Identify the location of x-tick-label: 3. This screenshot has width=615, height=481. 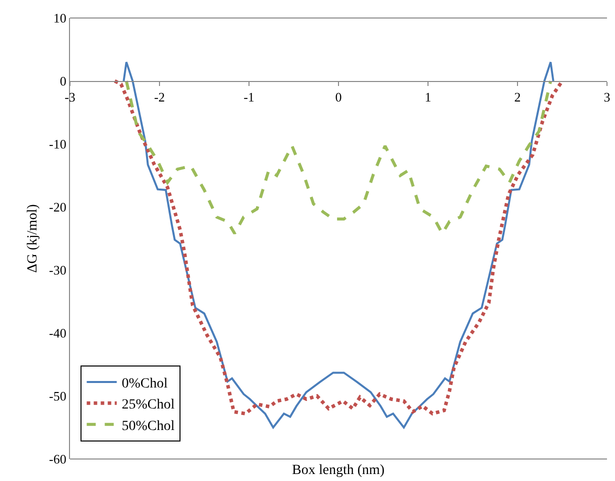
(607, 97).